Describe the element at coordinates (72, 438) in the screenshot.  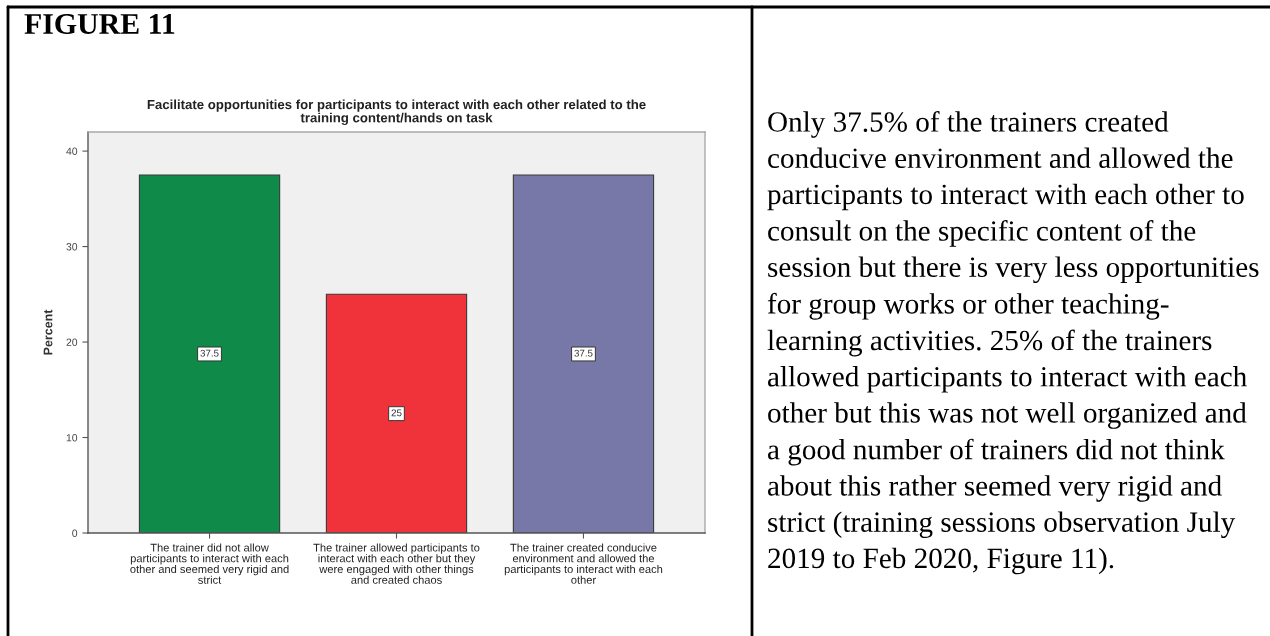
I see `y-tick-label: 10` at that location.